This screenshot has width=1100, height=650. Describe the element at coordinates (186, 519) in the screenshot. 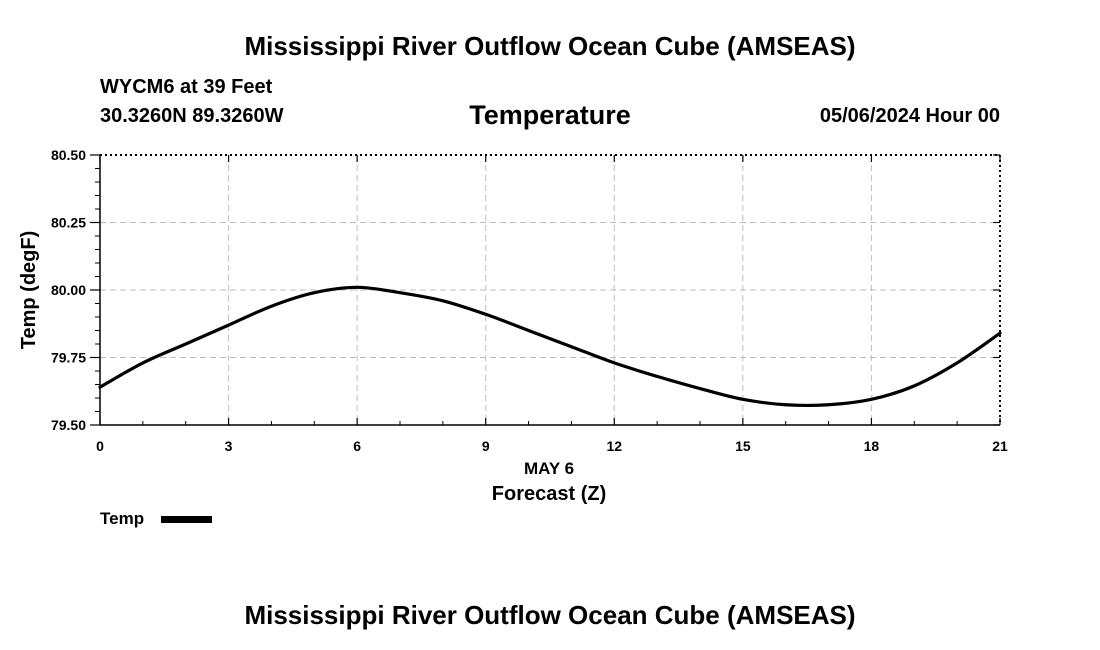

I see `legend-line-swatch` at that location.